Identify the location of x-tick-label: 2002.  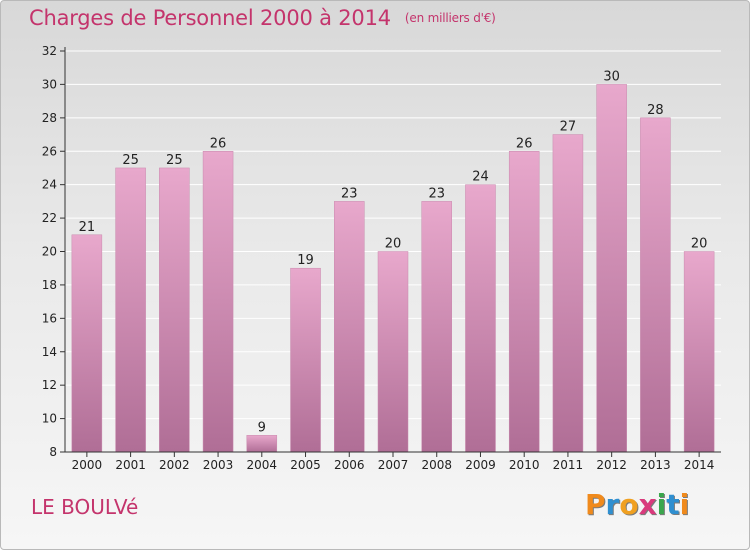
(174, 465).